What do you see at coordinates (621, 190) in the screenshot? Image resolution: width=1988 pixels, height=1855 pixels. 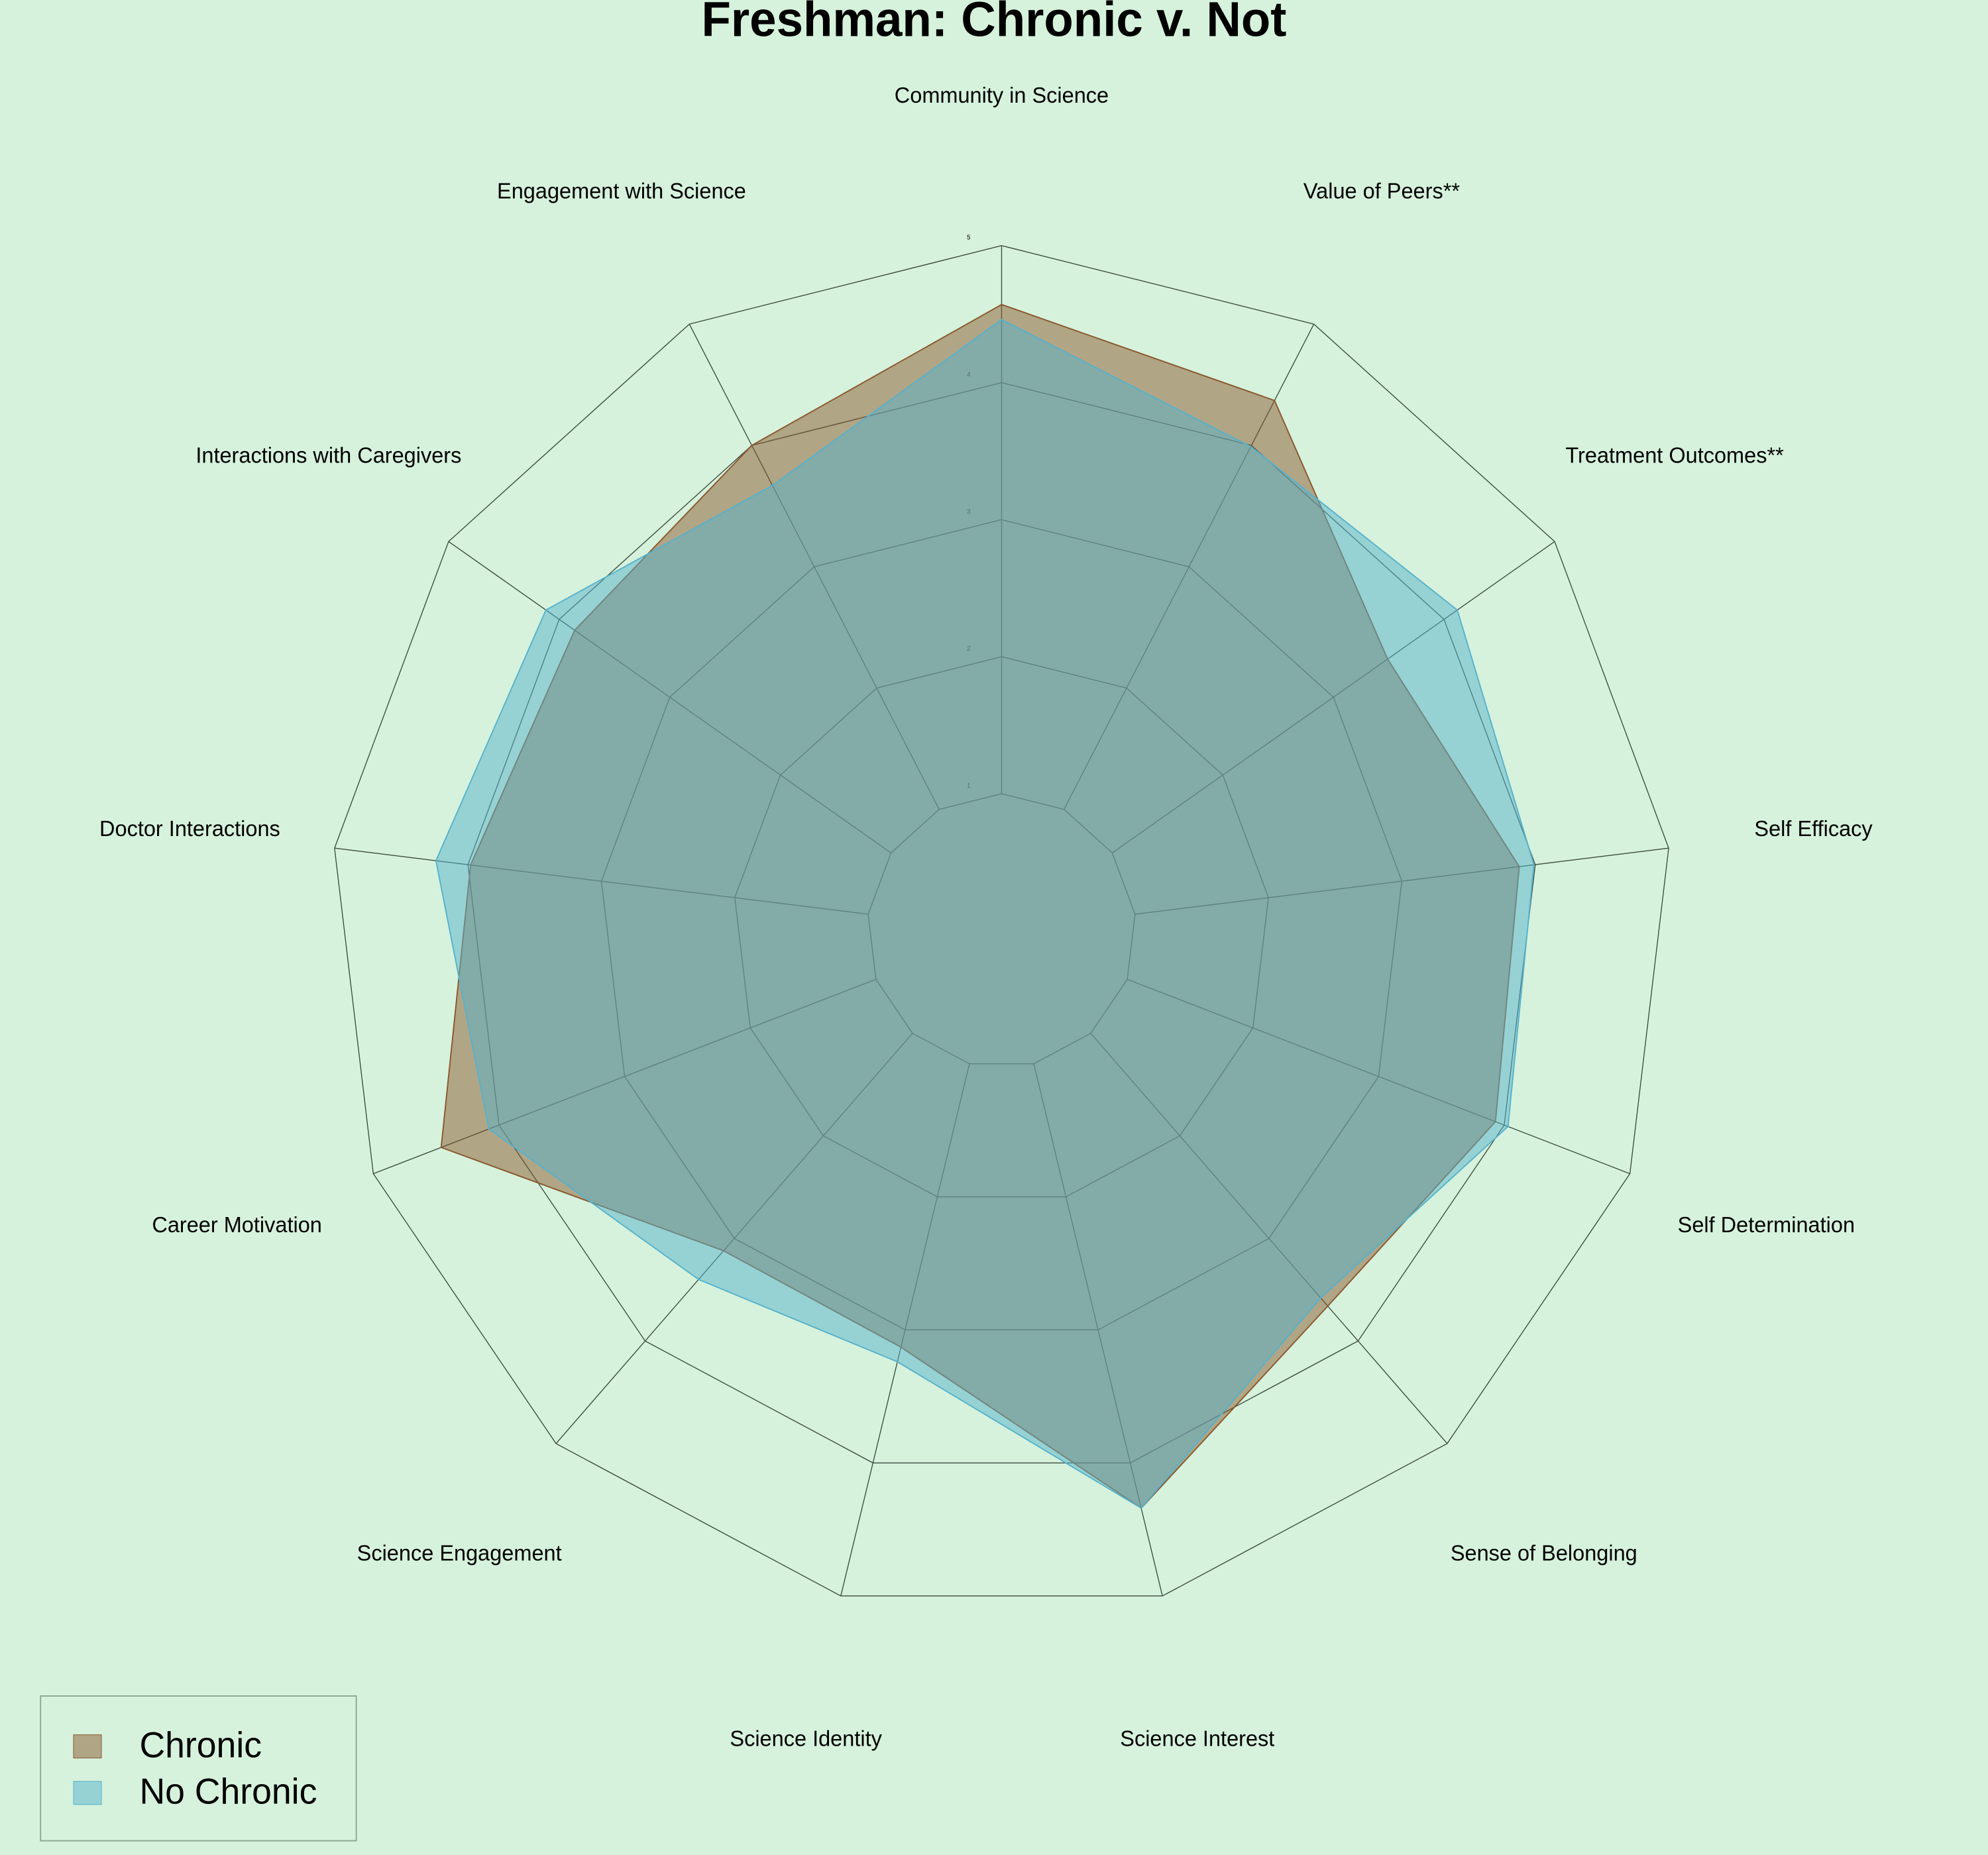 I see `axis-label: Engagement with Science` at bounding box center [621, 190].